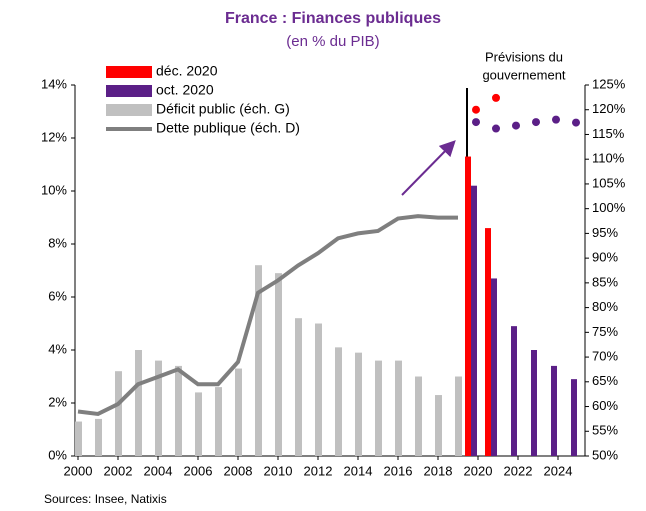  I want to click on x-tick-label: 2000, so click(78, 470).